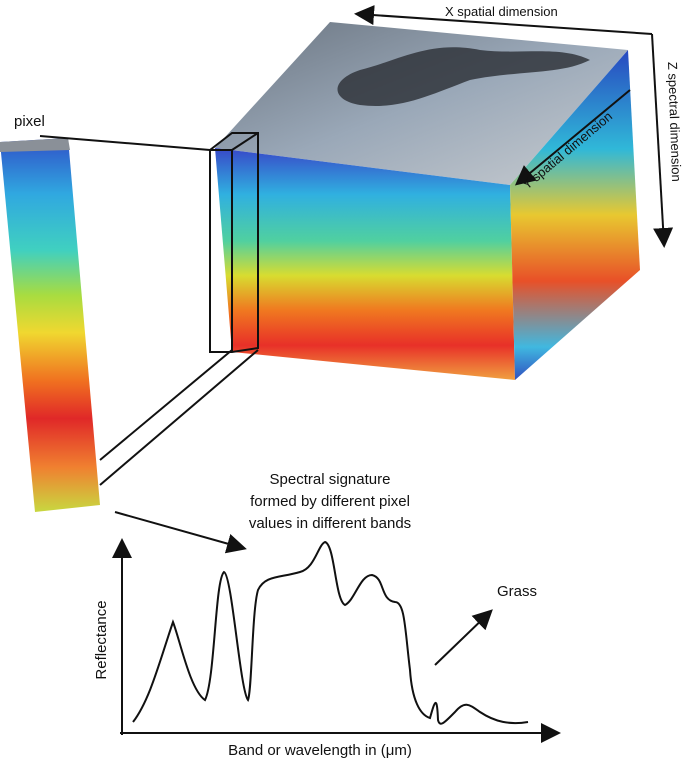 The height and width of the screenshot is (767, 685). Describe the element at coordinates (517, 591) in the screenshot. I see `grass-label: Grass` at that location.